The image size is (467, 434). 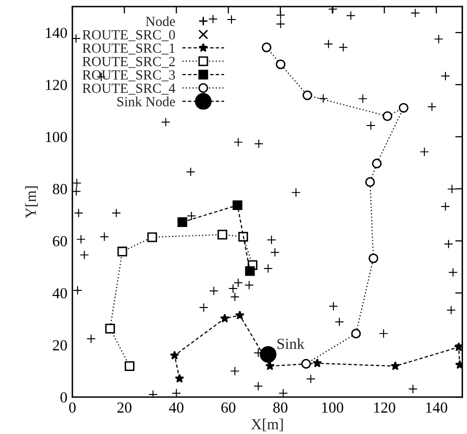 What do you see at coordinates (56, 33) in the screenshot?
I see `y-tick-label: 140` at bounding box center [56, 33].